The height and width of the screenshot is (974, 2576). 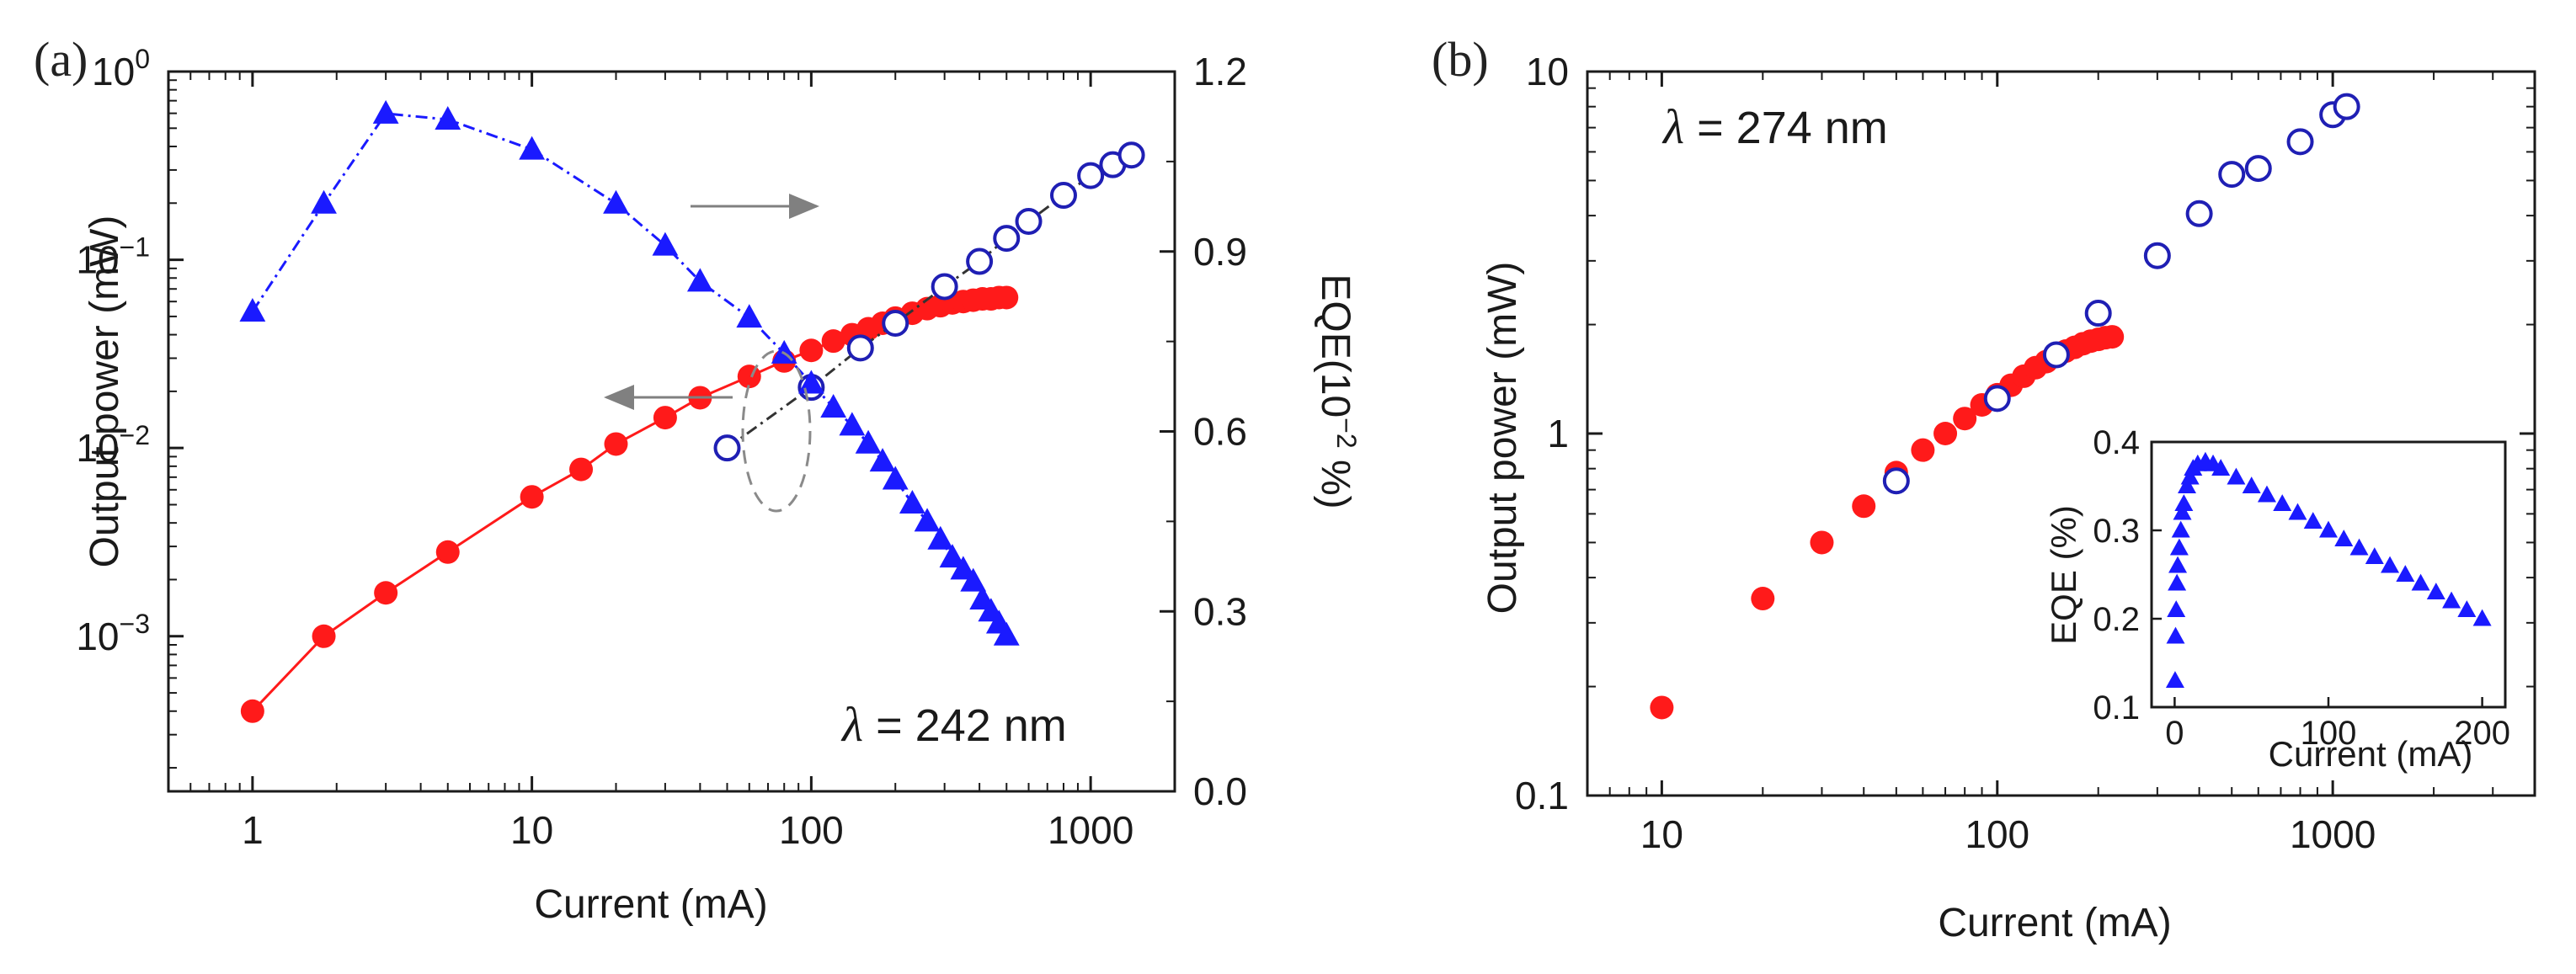 What do you see at coordinates (113, 445) in the screenshot?
I see `panel-a-y-tick-label: 10⁻²` at bounding box center [113, 445].